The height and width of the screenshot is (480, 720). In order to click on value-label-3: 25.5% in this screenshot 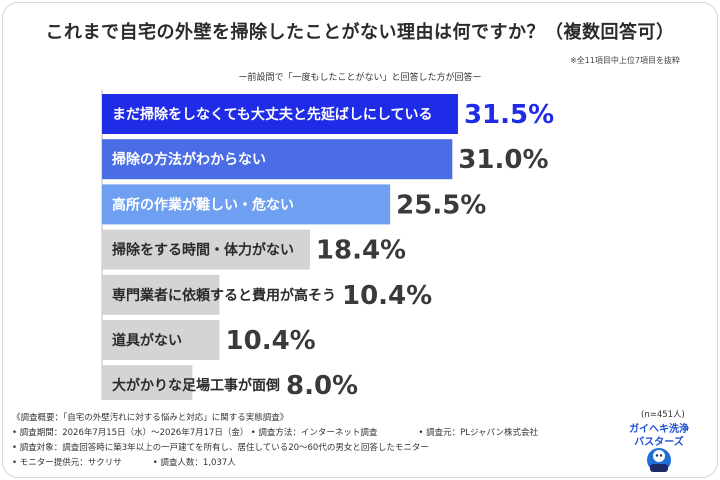, I will do `click(441, 205)`.